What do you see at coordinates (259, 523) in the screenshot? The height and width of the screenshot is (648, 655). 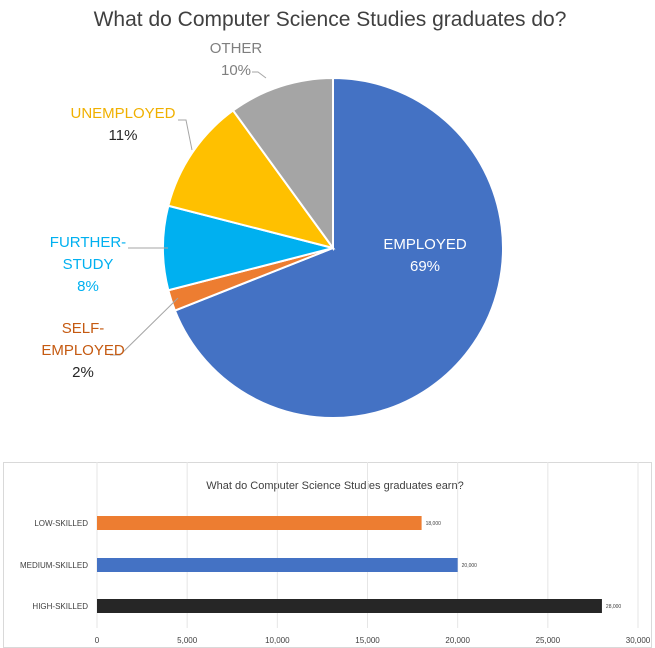 I see `bar-low-skilled` at bounding box center [259, 523].